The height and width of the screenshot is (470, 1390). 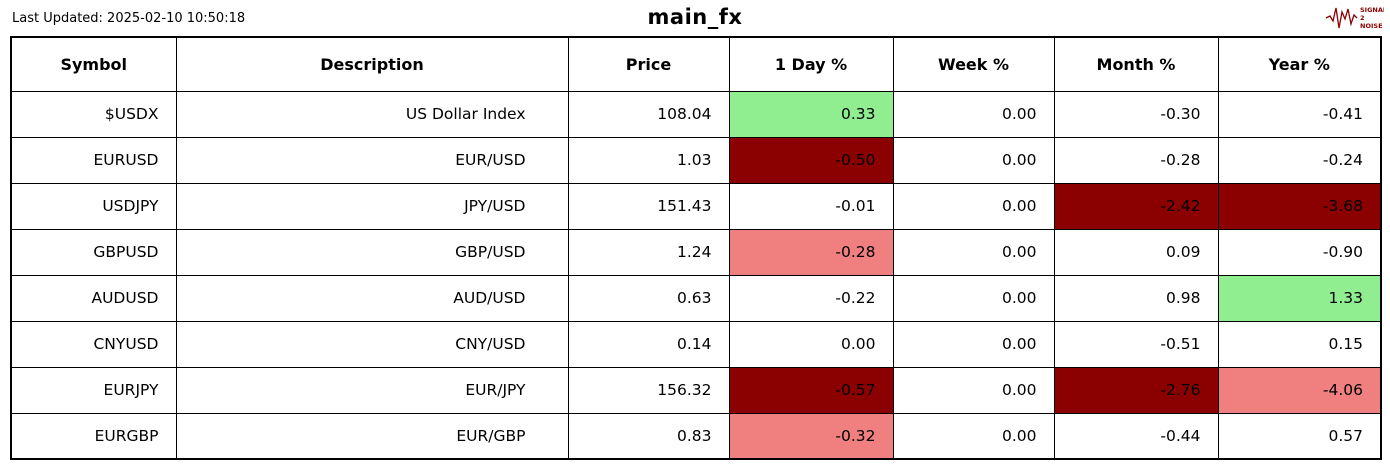 I want to click on cell-symbol: $USDX, so click(x=93, y=114).